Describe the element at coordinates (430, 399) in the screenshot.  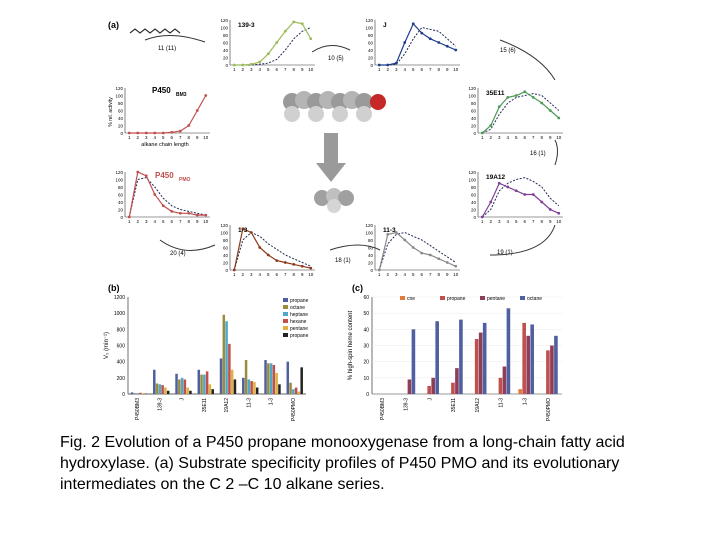
I see `x-tick-label: J` at that location.